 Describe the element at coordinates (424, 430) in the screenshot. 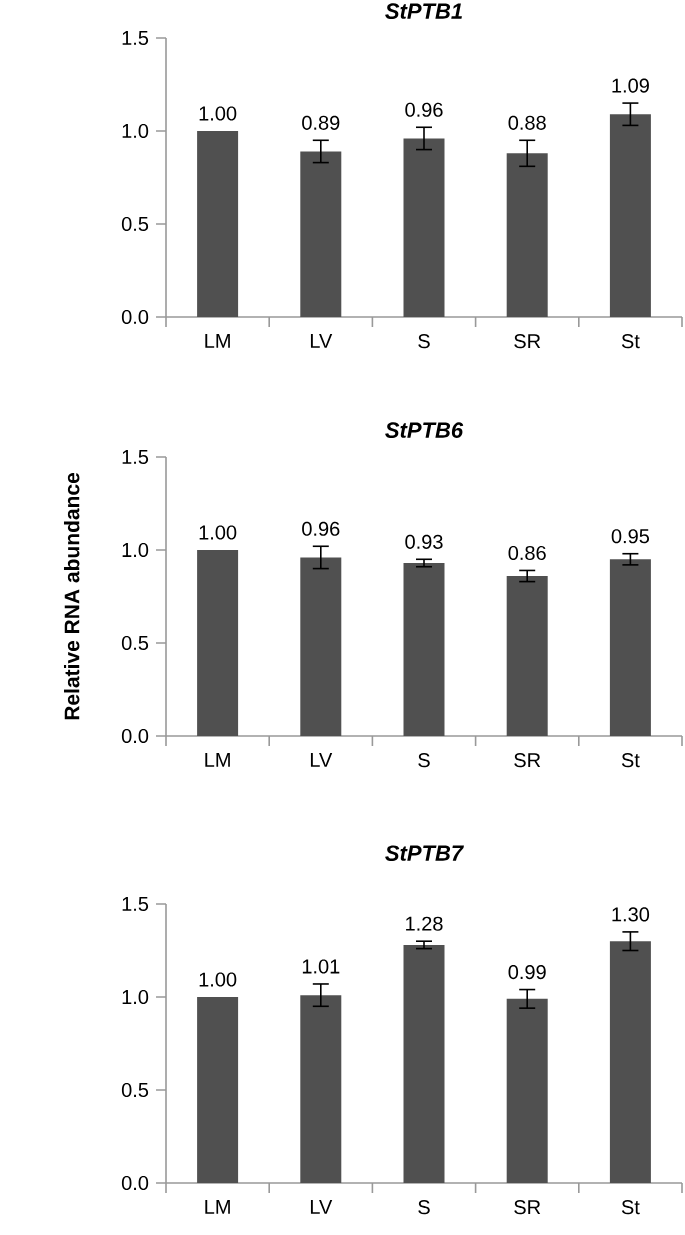

I see `chart-title: StPTB6` at that location.